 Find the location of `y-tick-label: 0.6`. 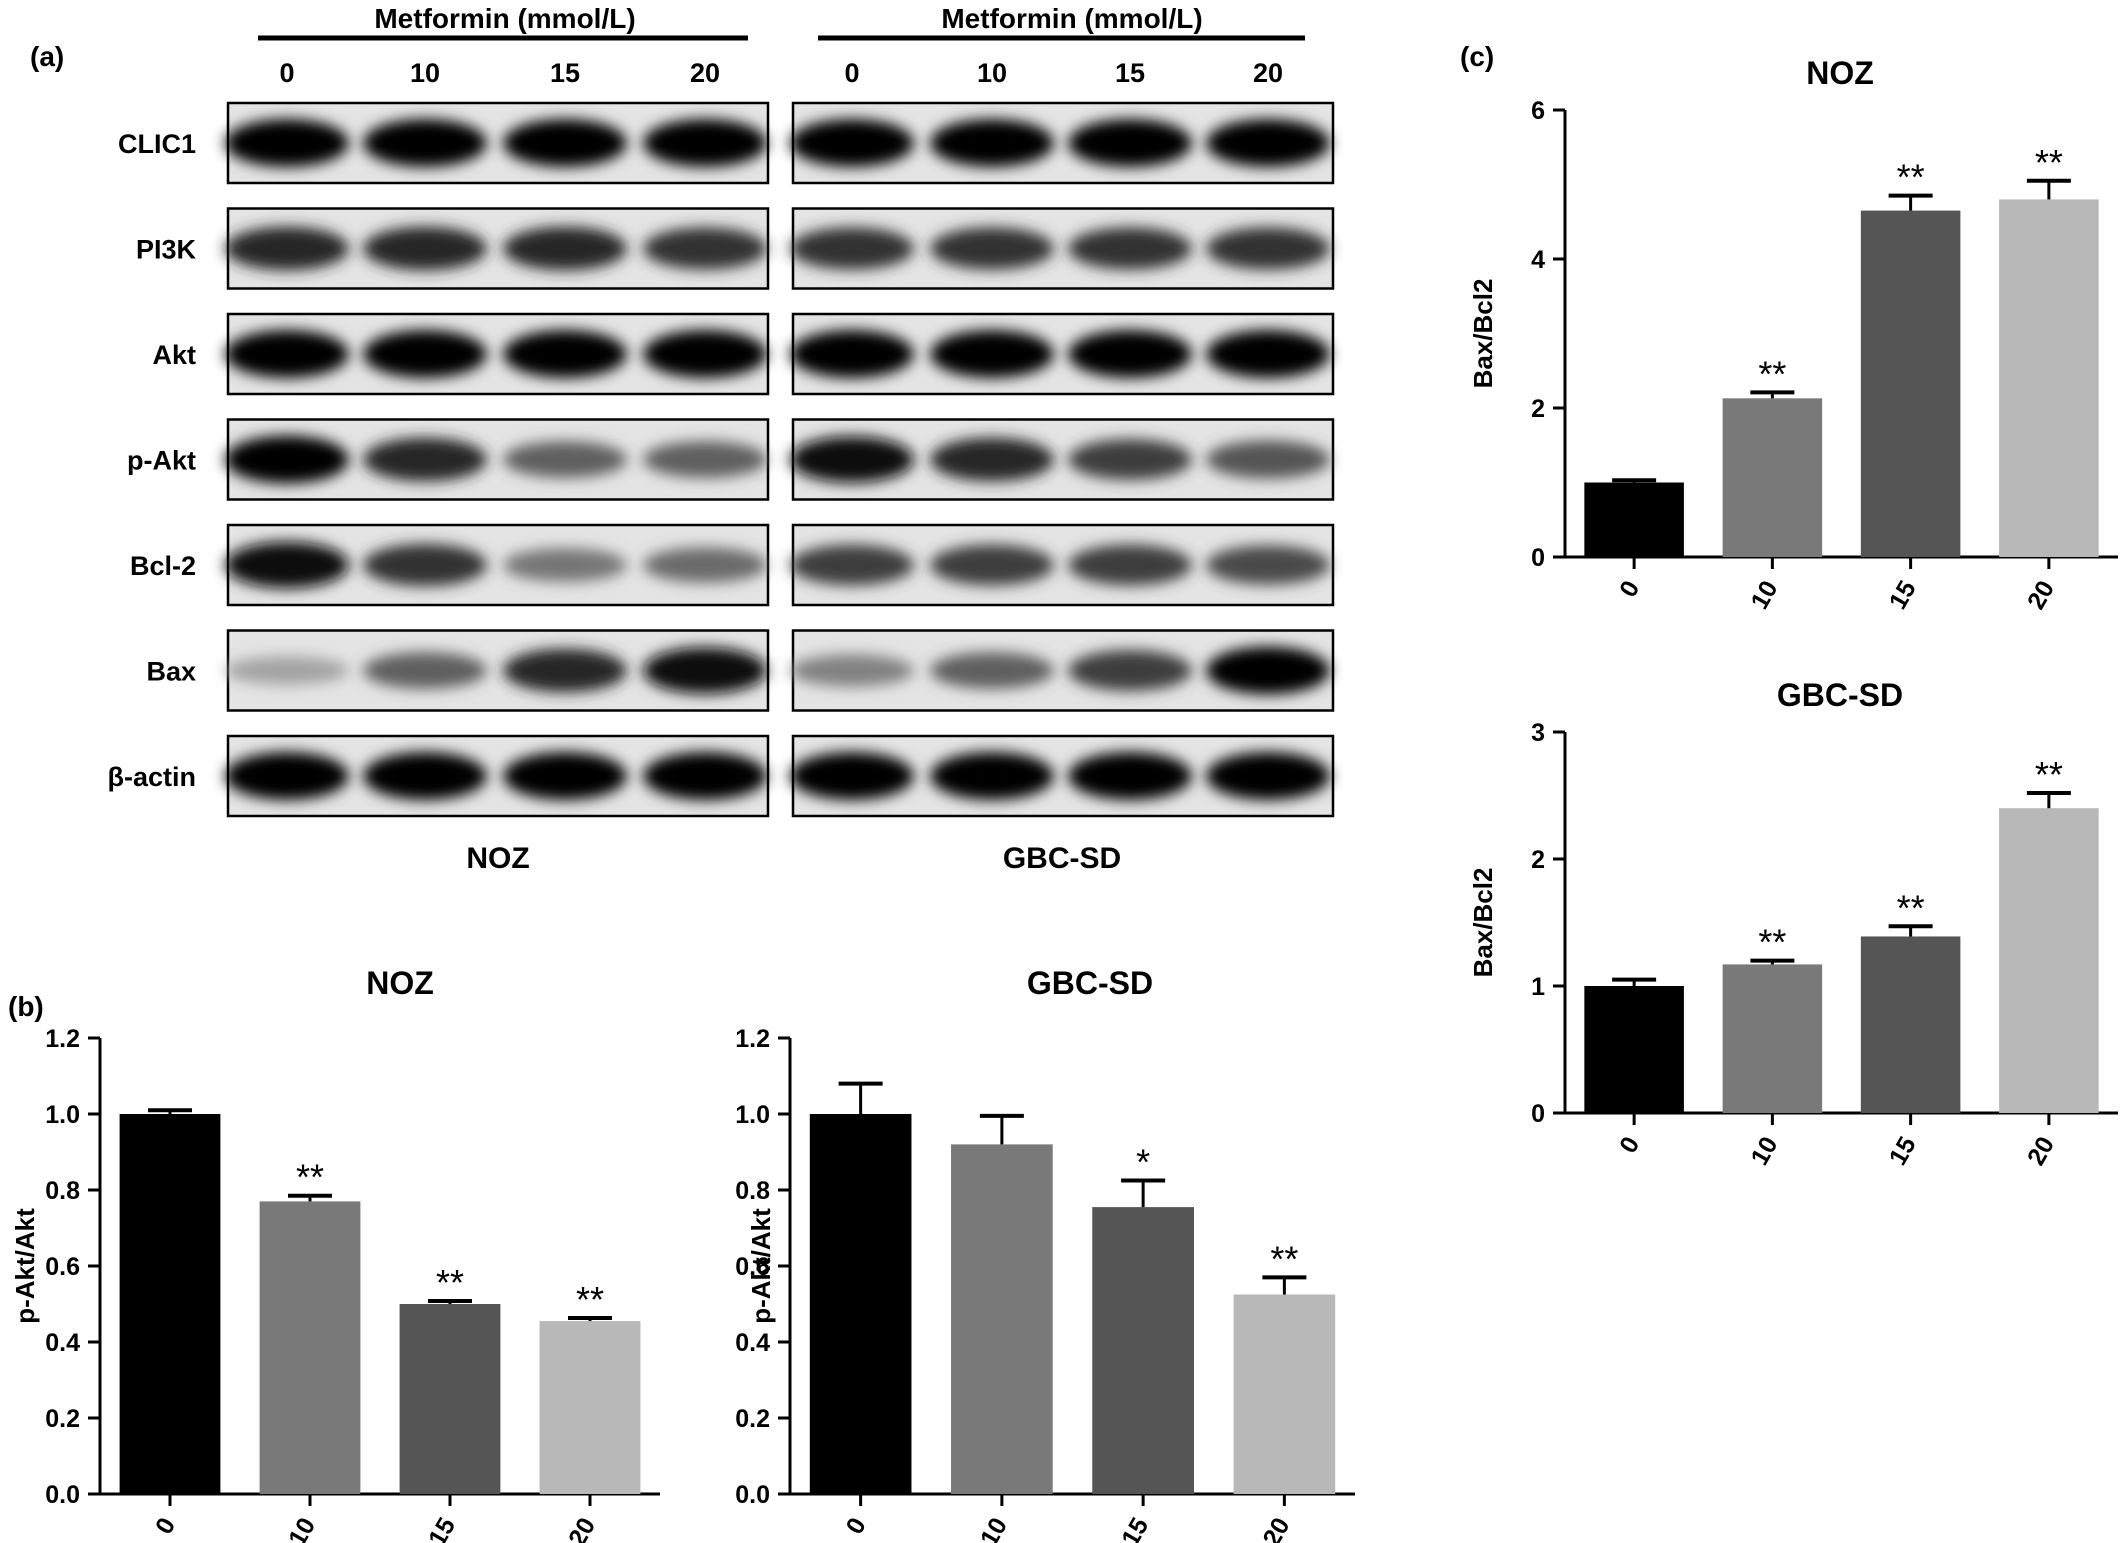

y-tick-label: 0.6 is located at coordinates (752, 1267).